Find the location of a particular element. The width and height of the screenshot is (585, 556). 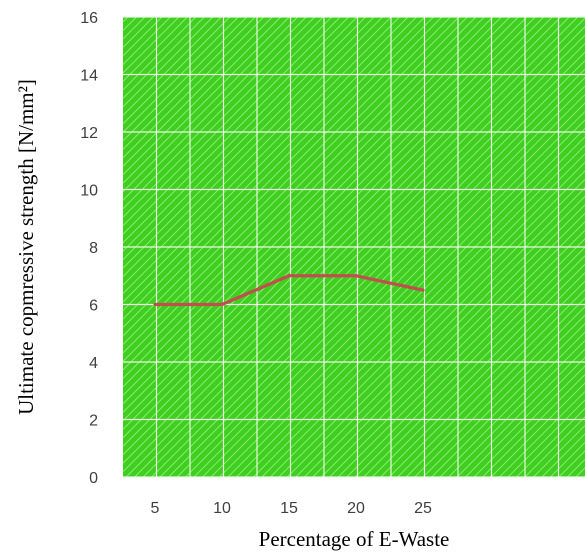

y-tick-label: 16 is located at coordinates (89, 18).